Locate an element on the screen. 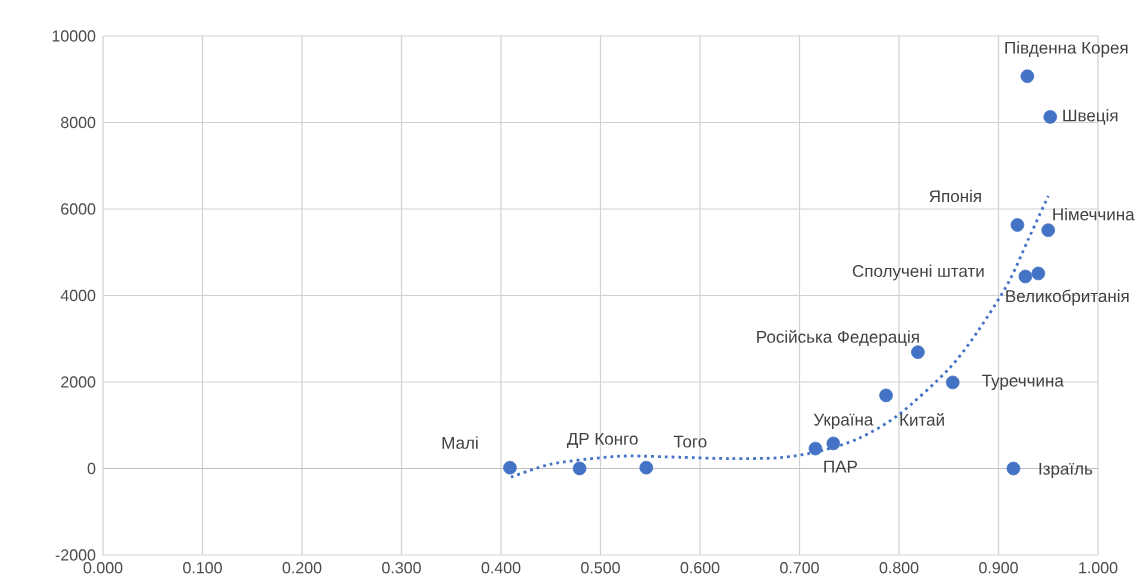 The image size is (1148, 580). y-tick-label: 10000 is located at coordinates (74, 36).